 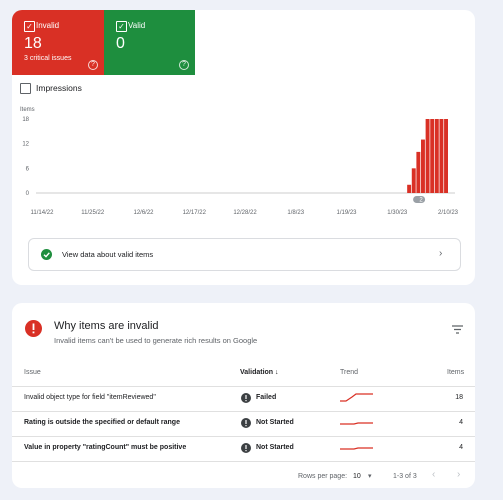 I want to click on y-tick-label: 12, so click(x=25, y=145).